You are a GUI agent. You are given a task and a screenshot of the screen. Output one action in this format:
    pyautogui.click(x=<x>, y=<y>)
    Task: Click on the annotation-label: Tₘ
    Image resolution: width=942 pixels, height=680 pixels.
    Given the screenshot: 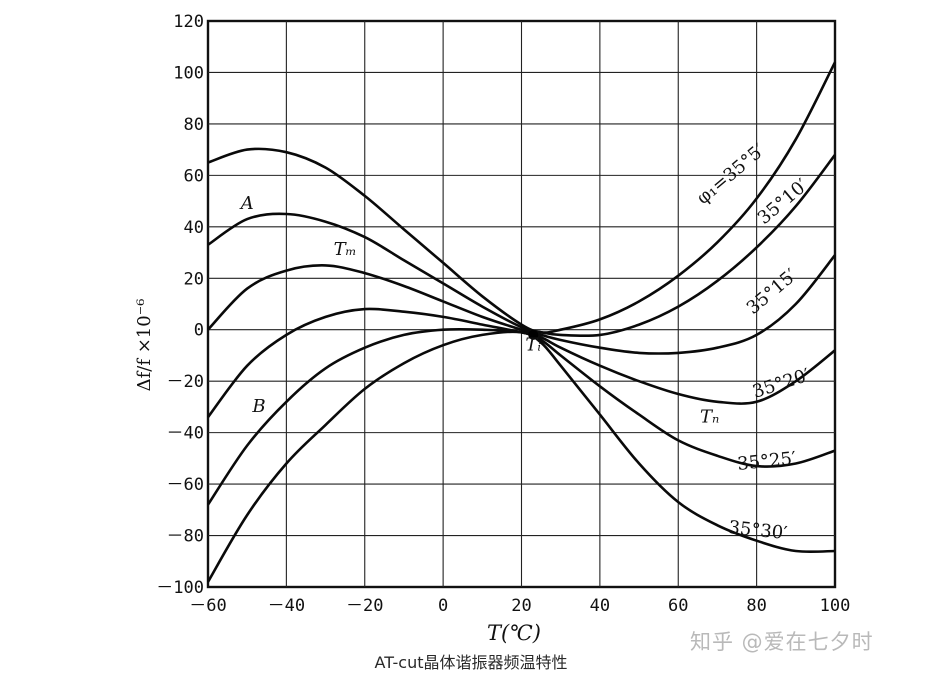 What is the action you would take?
    pyautogui.click(x=345, y=249)
    